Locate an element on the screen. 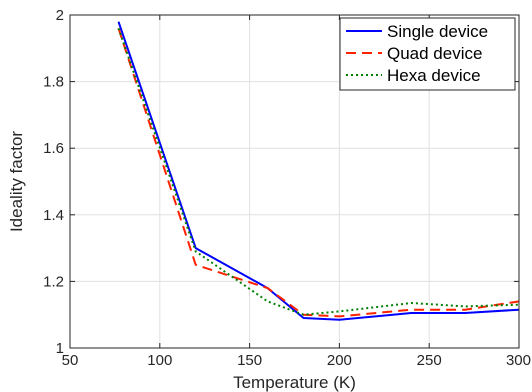 This screenshot has width=532, height=392. legend: Single device Quad device Hexa device is located at coordinates (427, 54).